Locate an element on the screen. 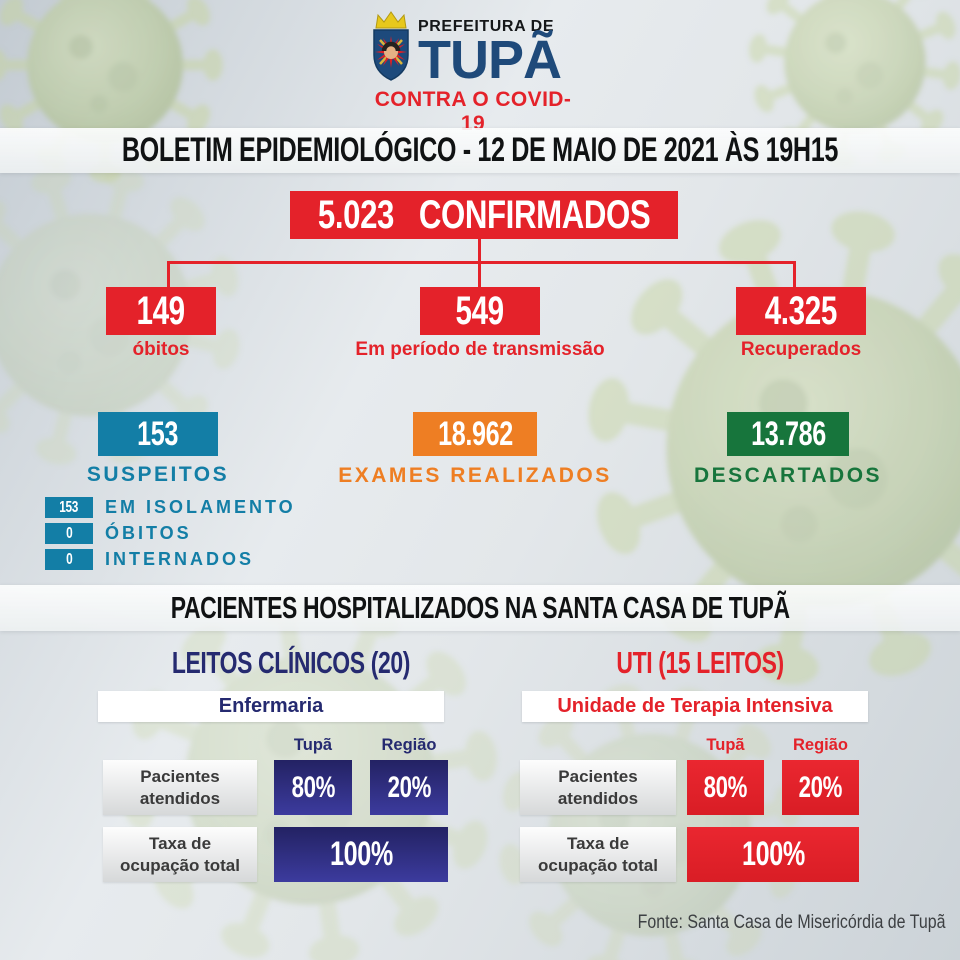 The width and height of the screenshot is (960, 960). tupa-coat-of-arms-icon is located at coordinates (391, 46).